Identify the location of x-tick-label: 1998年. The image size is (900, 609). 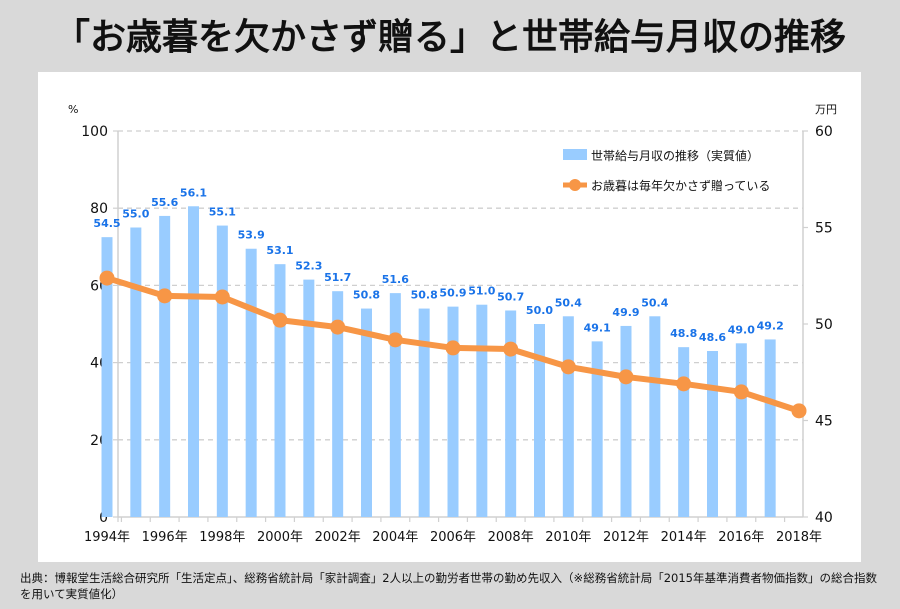
(222, 537).